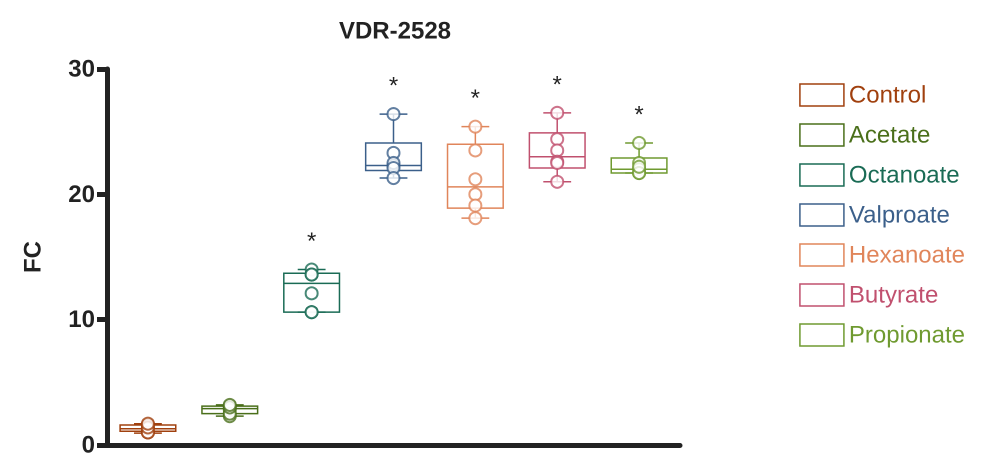 Image resolution: width=990 pixels, height=457 pixels. What do you see at coordinates (893, 295) in the screenshot?
I see `legend-label: Butyrate` at bounding box center [893, 295].